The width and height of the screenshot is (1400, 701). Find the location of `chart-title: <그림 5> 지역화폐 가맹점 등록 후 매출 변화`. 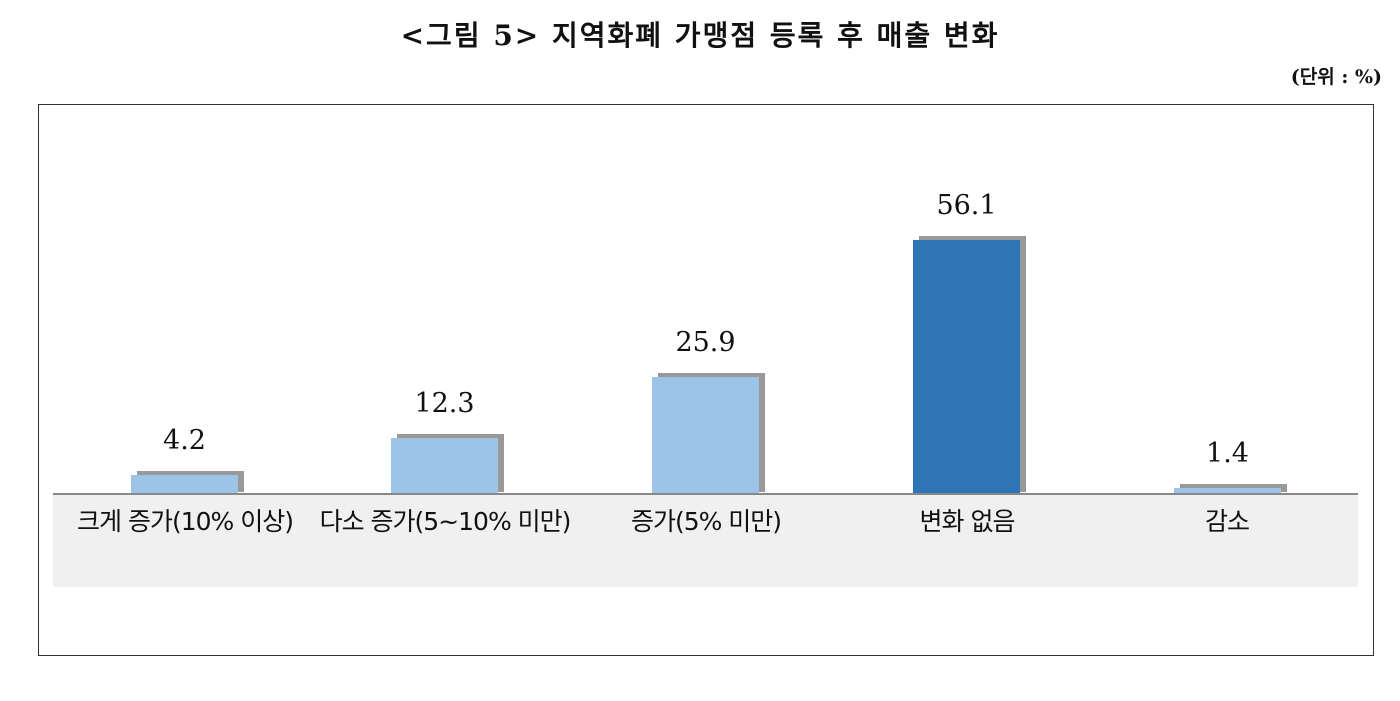

chart-title: <그림 5> 지역화폐 가맹점 등록 후 매출 변화 is located at coordinates (700, 35).